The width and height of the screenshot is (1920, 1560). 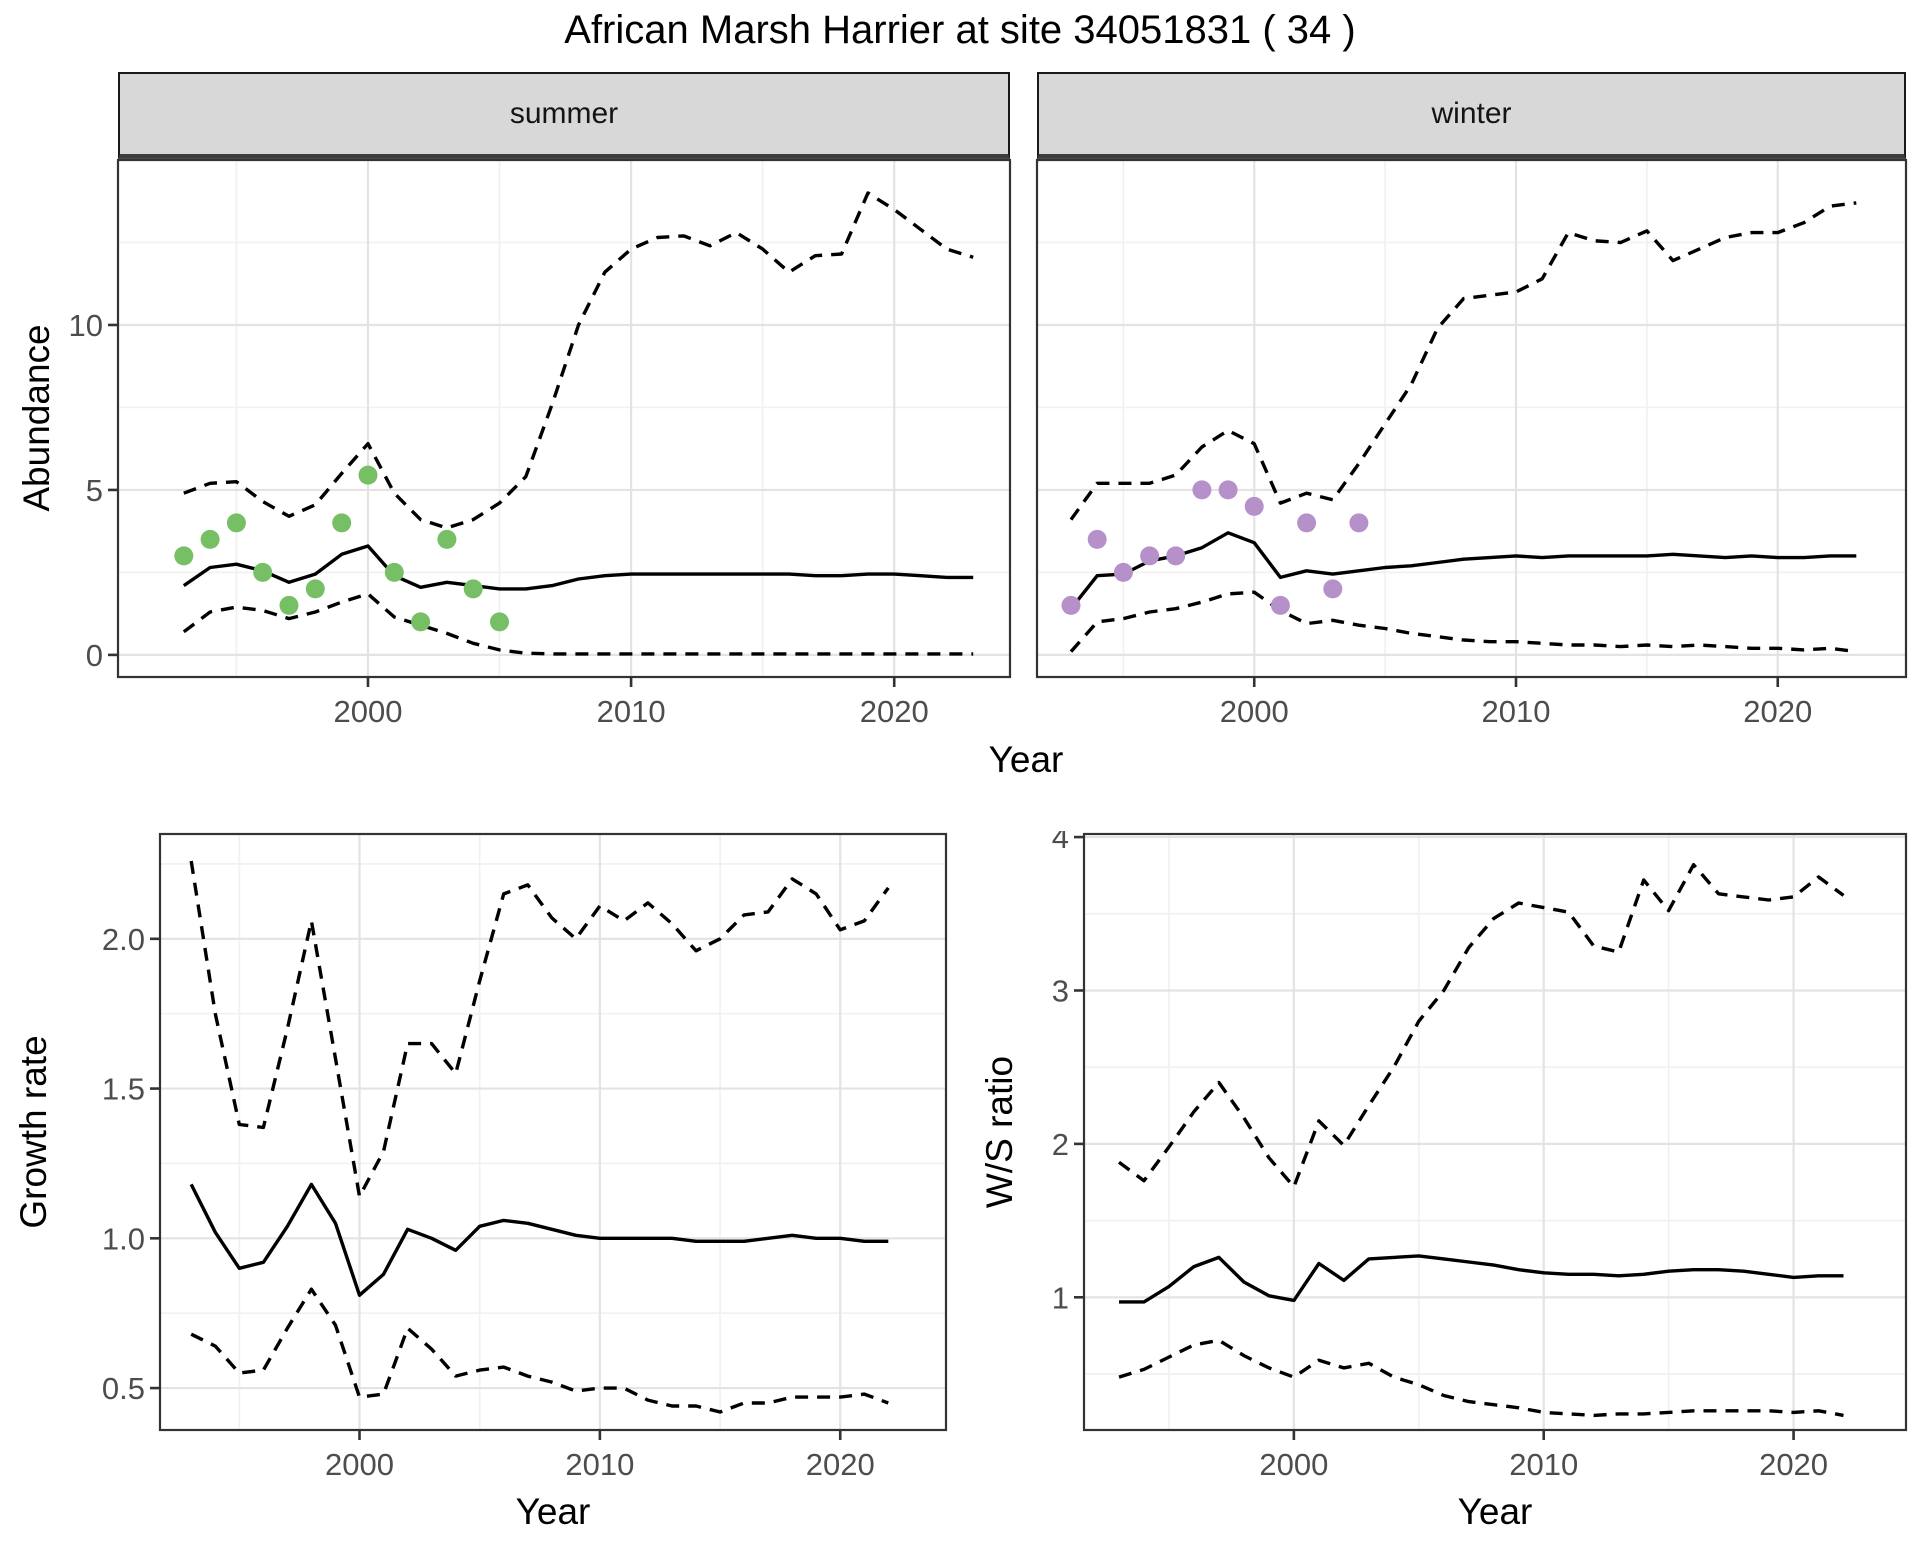 What do you see at coordinates (578, 360) in the screenshot?
I see `summer-upper_CI-line` at bounding box center [578, 360].